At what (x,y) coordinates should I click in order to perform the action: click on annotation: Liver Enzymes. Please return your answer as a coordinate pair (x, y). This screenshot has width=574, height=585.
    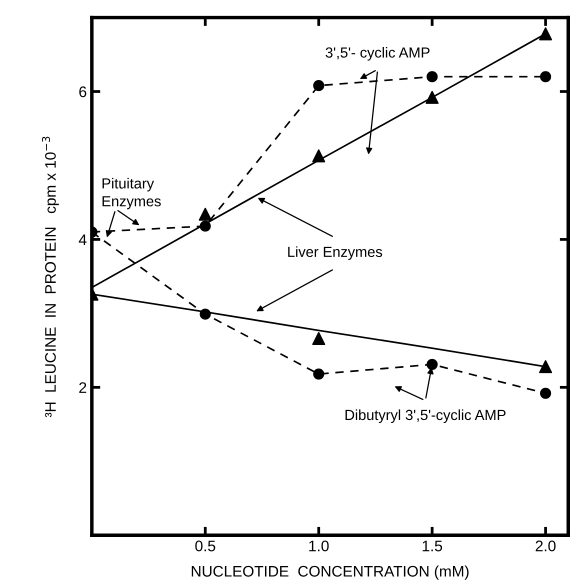
    Looking at the image, I should click on (335, 253).